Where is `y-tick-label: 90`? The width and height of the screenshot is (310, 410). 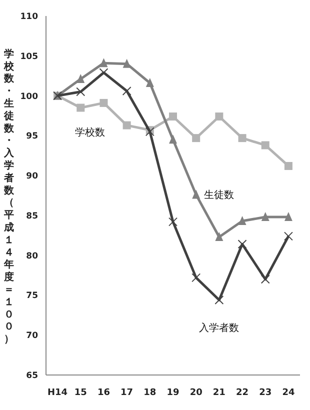 y-tick-label: 90 is located at coordinates (32, 177).